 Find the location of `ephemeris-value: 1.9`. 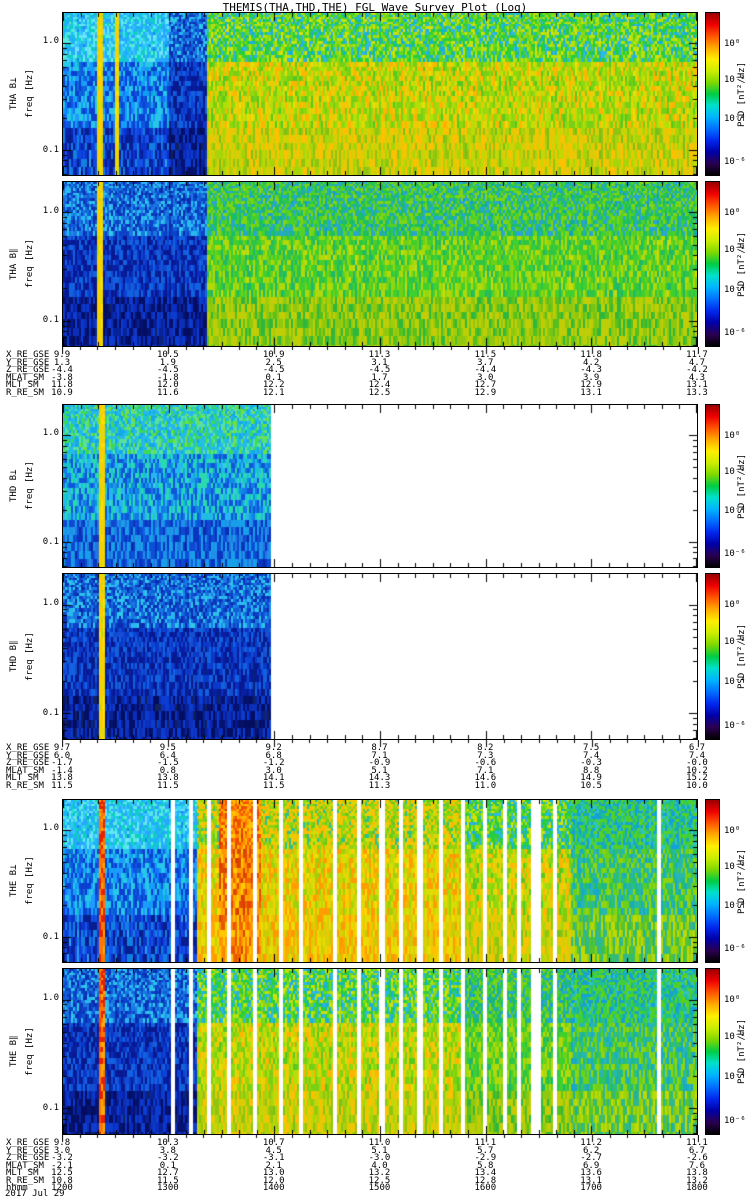

ephemeris-value: 1.9 is located at coordinates (167, 362).